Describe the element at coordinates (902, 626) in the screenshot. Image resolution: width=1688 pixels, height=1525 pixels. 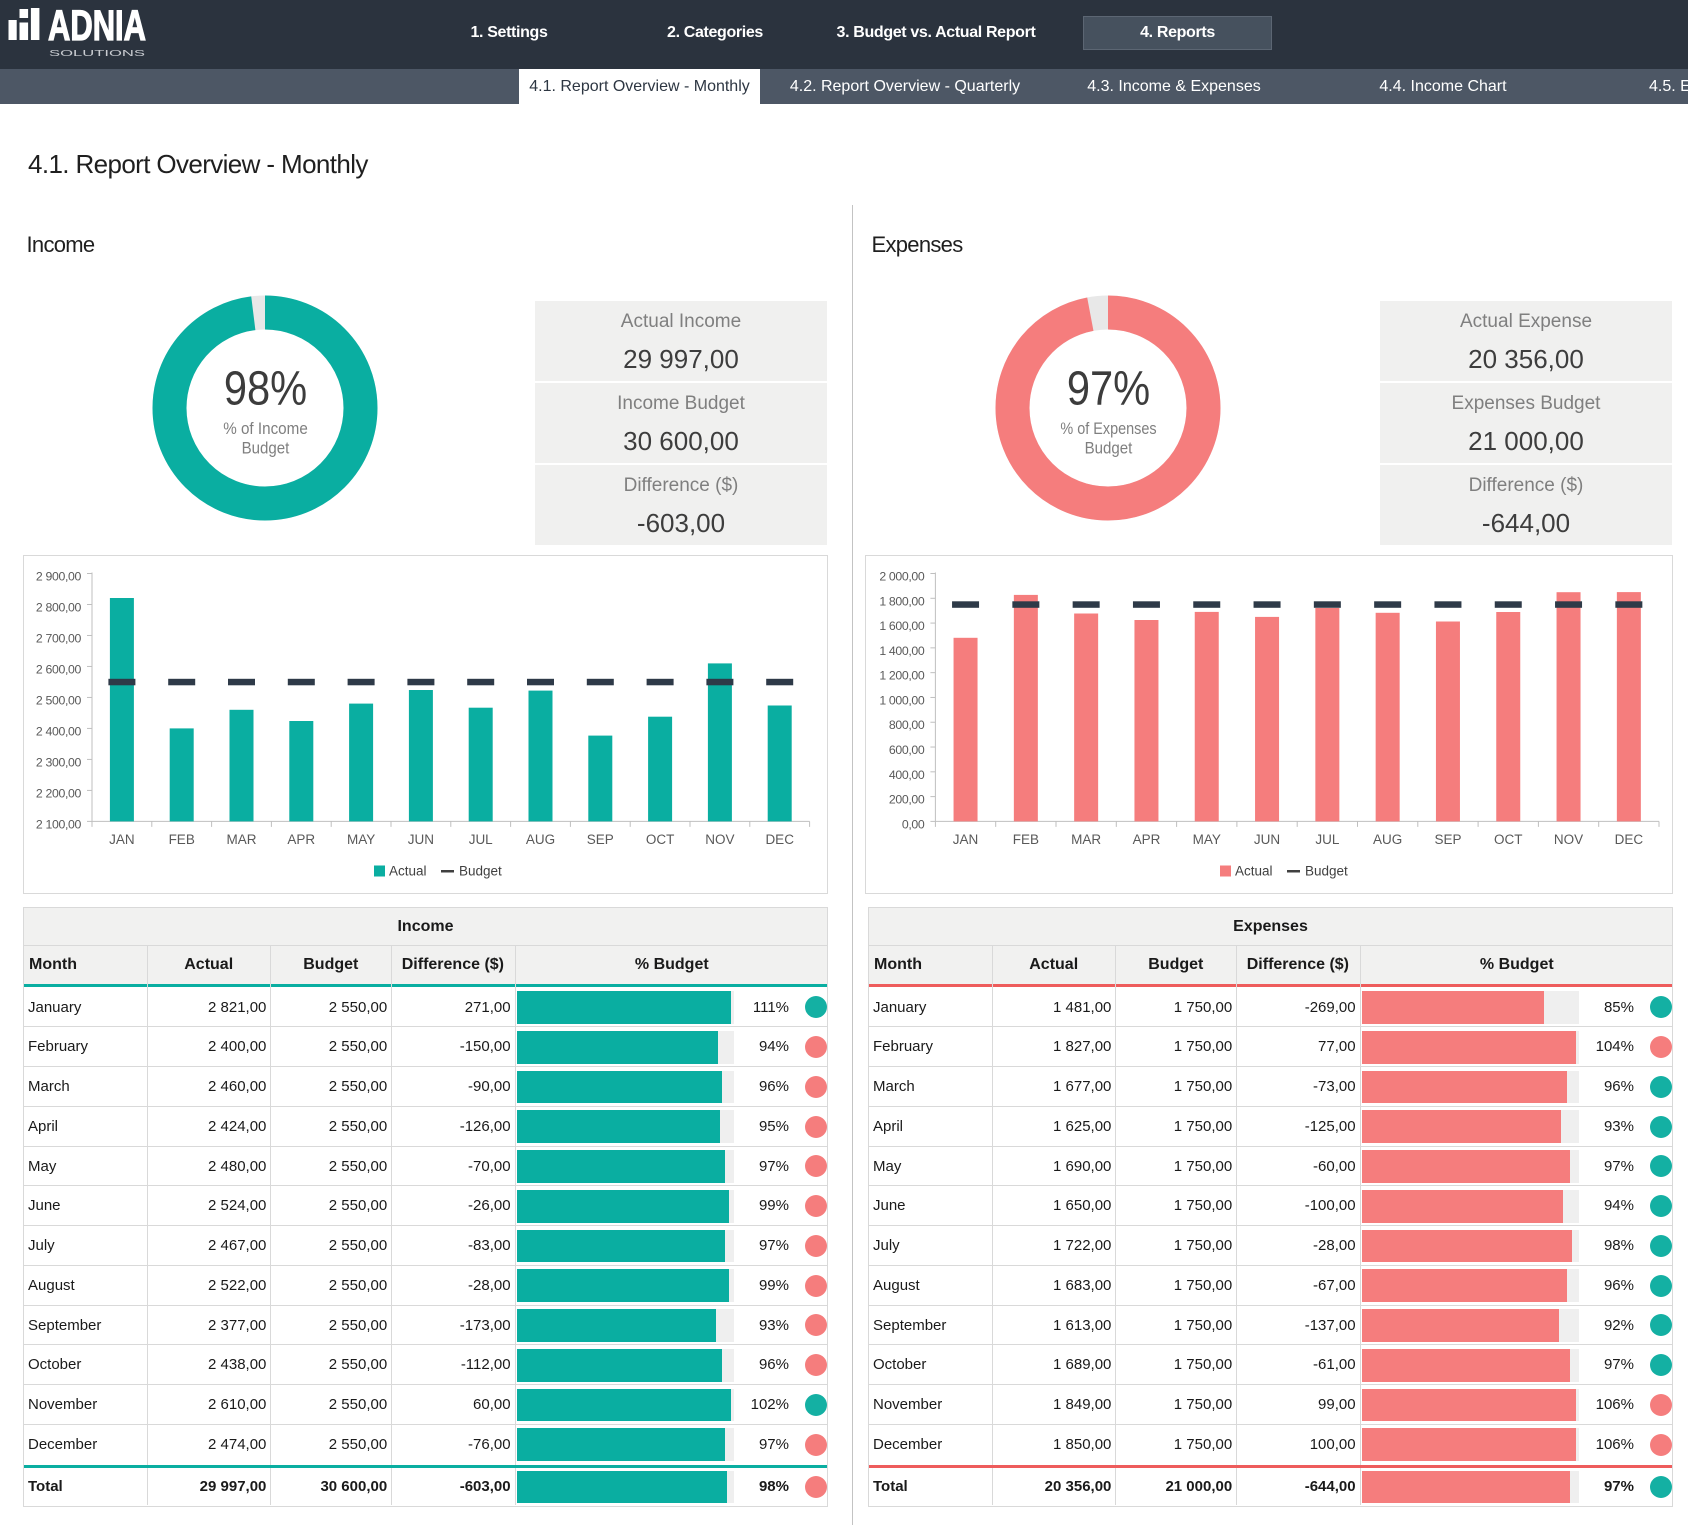
I see `svg-text: 1 600,00` at that location.